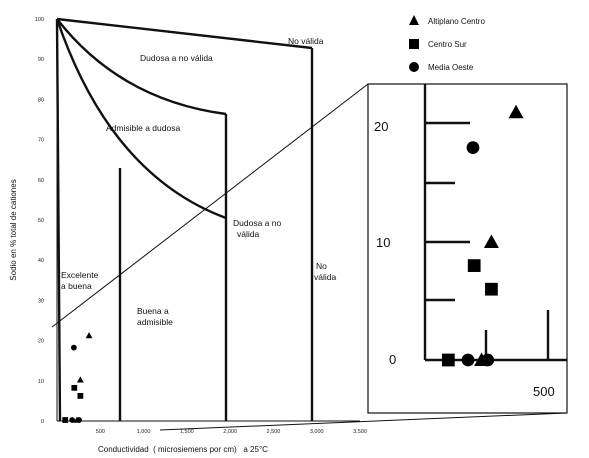 Image resolution: width=589 pixels, height=458 pixels. Describe the element at coordinates (41, 100) in the screenshot. I see `y-tick-label: 80` at that location.